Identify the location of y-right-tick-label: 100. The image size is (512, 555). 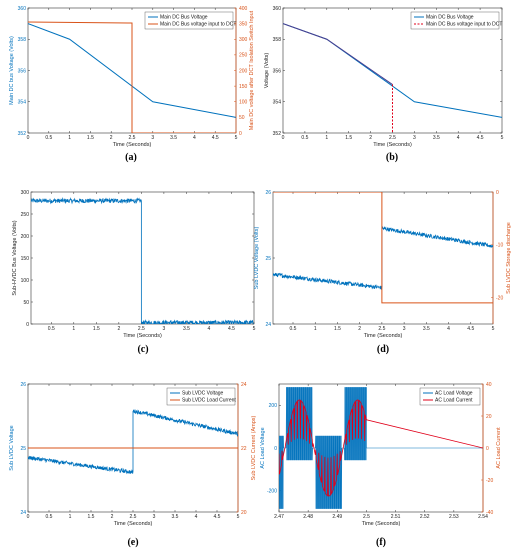
(243, 103).